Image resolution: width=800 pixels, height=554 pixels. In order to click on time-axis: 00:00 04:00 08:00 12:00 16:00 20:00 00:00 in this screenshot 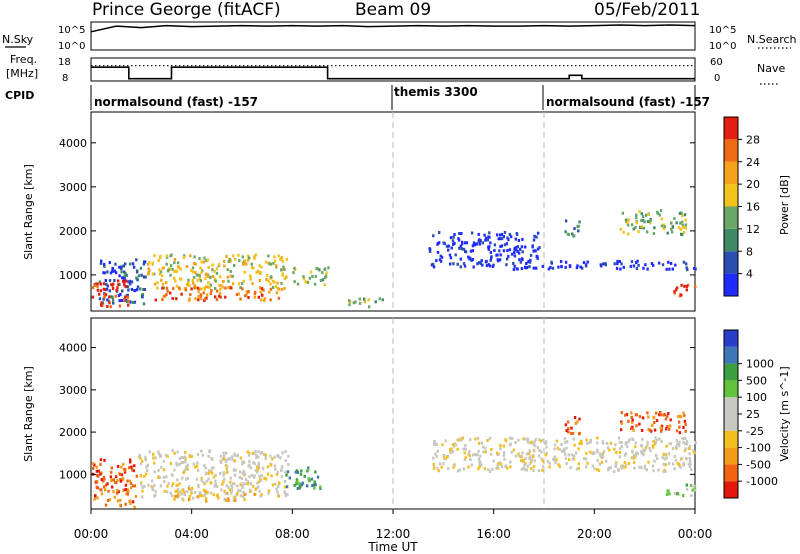, I will do `click(393, 525)`.